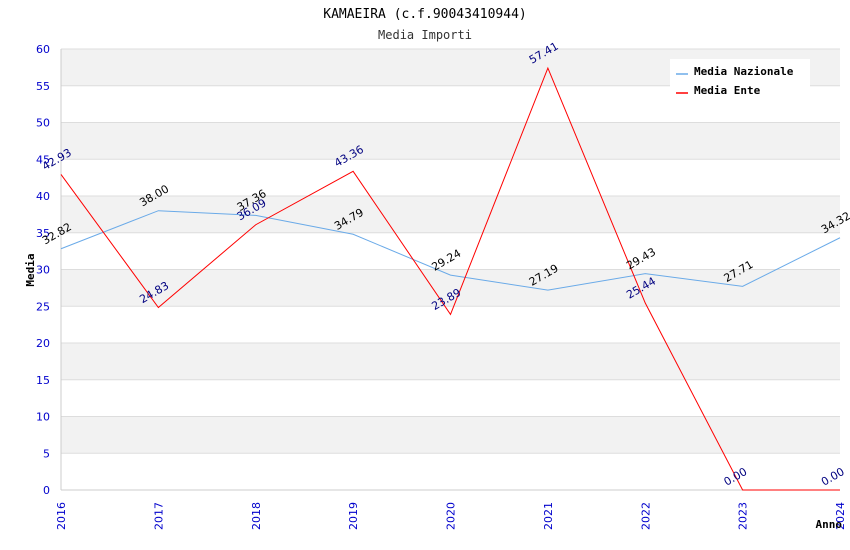 The image size is (850, 550). I want to click on y-tick-label: 15, so click(43, 380).